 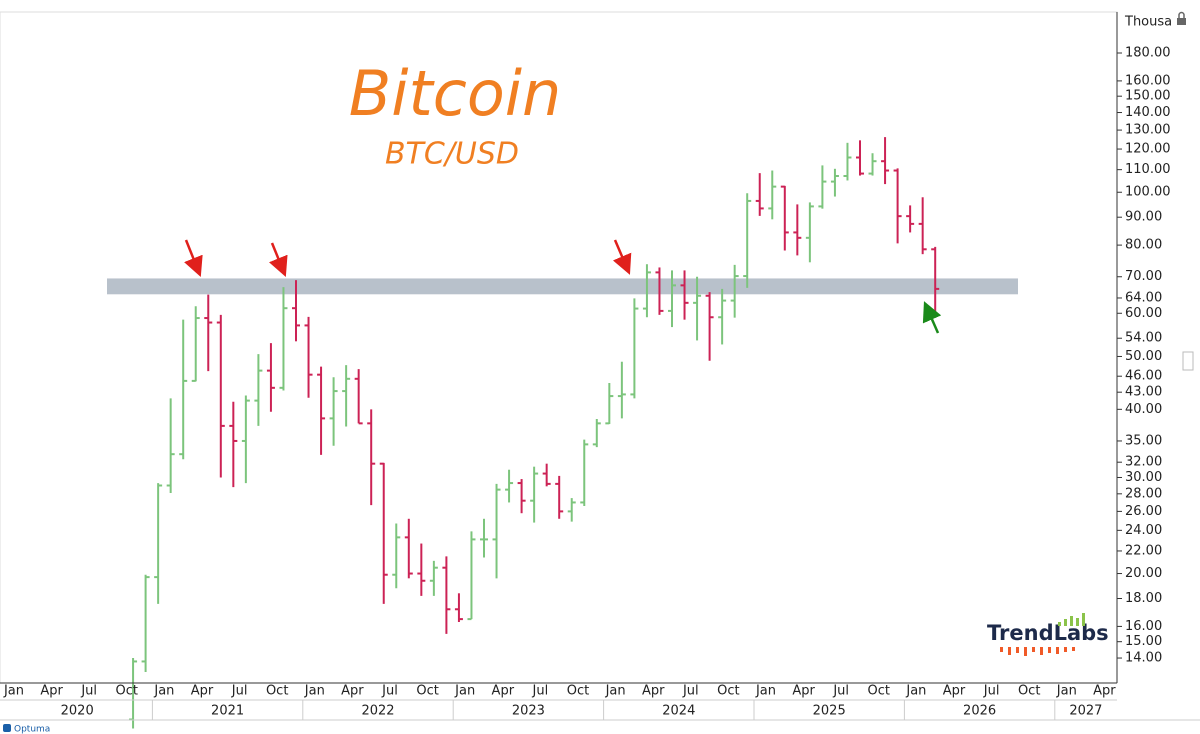 I want to click on y-tick-label: 64.00, so click(x=1143, y=297).